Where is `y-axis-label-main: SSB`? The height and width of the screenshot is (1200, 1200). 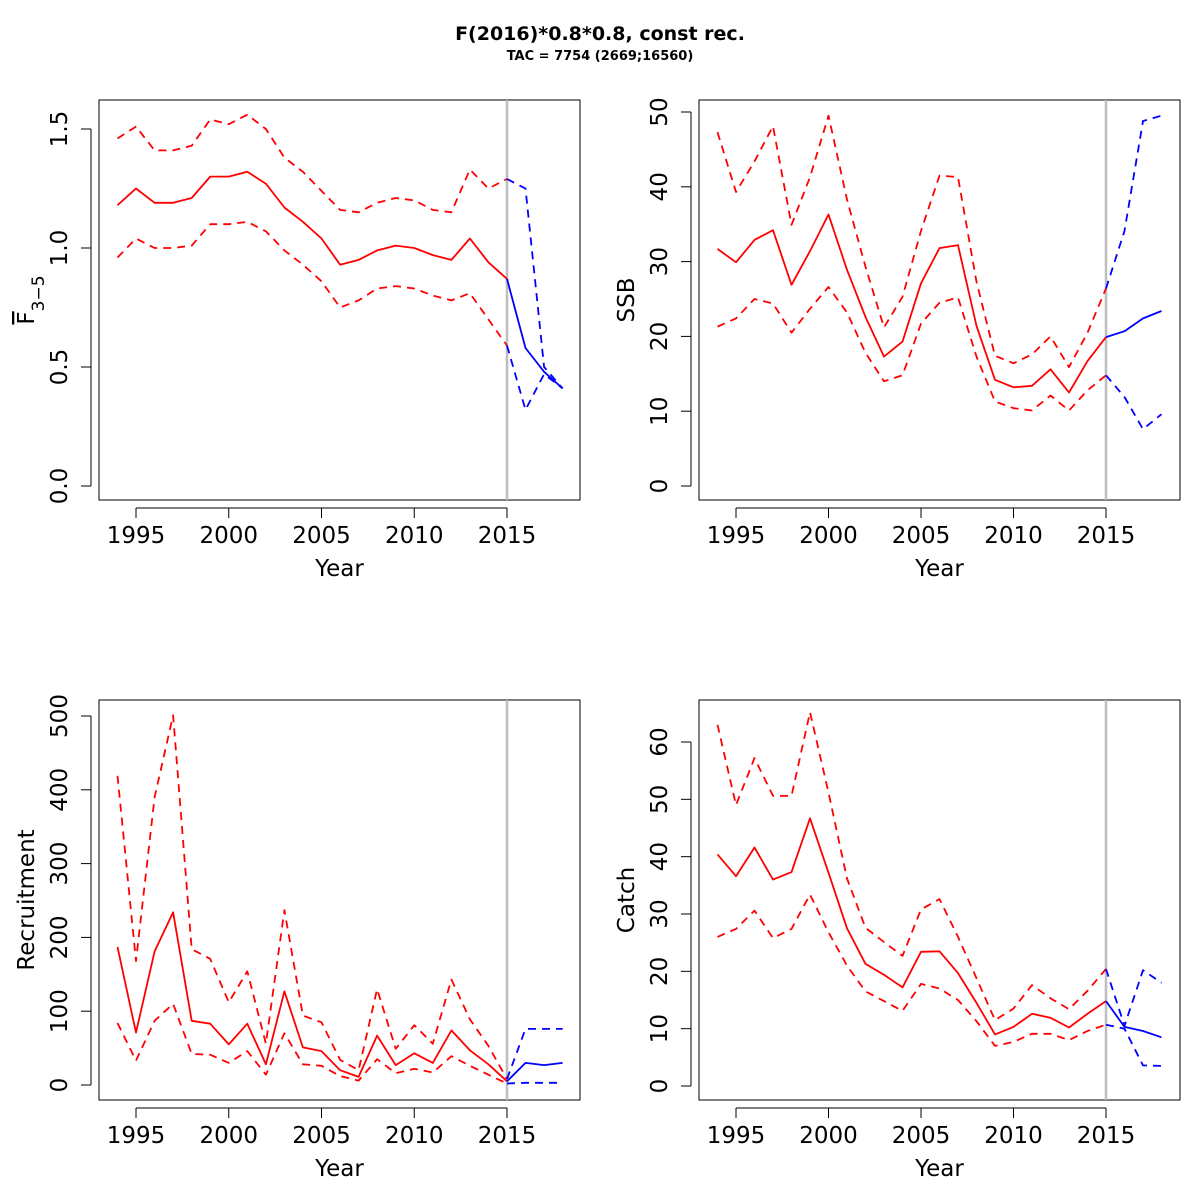
y-axis-label-main: SSB is located at coordinates (627, 300).